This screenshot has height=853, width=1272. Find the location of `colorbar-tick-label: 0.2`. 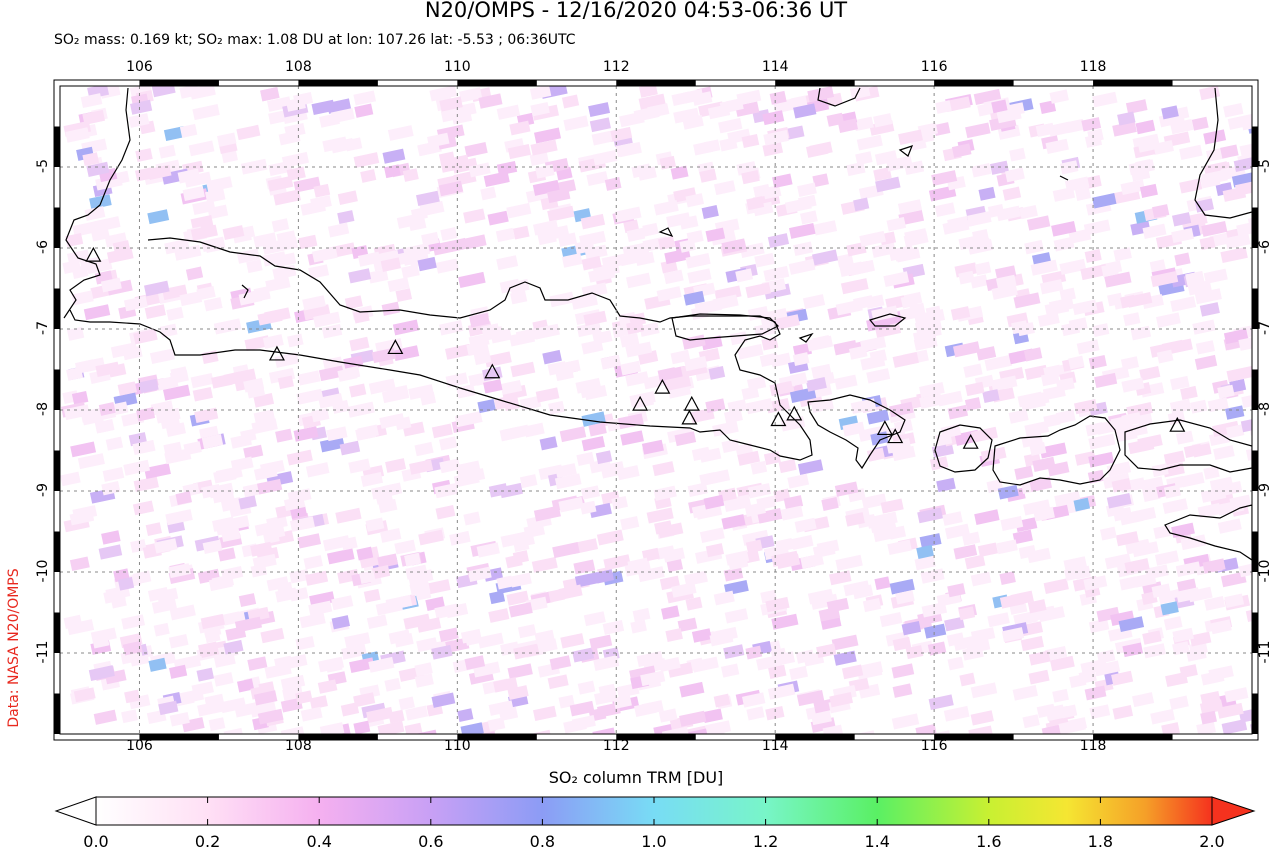

colorbar-tick-label: 0.2 is located at coordinates (207, 841).